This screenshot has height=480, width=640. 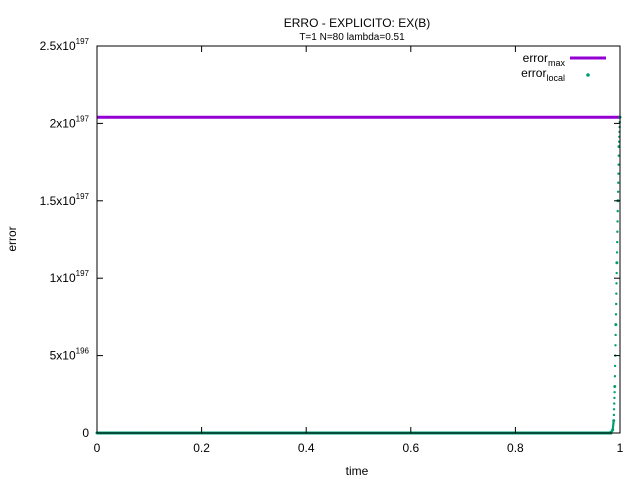 What do you see at coordinates (410, 448) in the screenshot?
I see `x-tick-label: 0.6` at bounding box center [410, 448].